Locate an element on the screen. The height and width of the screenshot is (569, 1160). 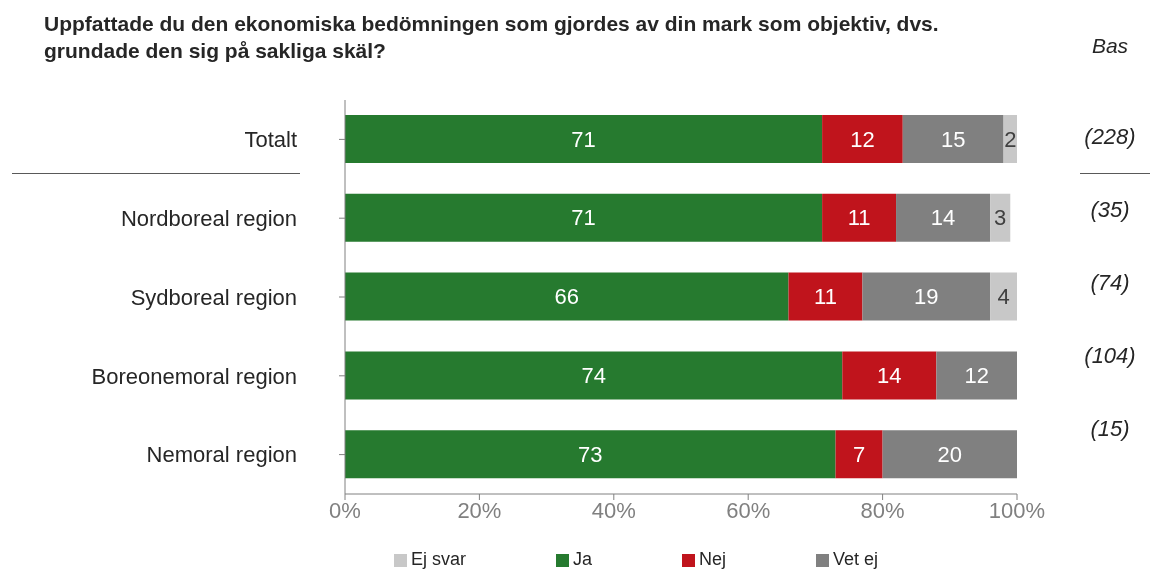
x-tick-label: 20% is located at coordinates (479, 510).